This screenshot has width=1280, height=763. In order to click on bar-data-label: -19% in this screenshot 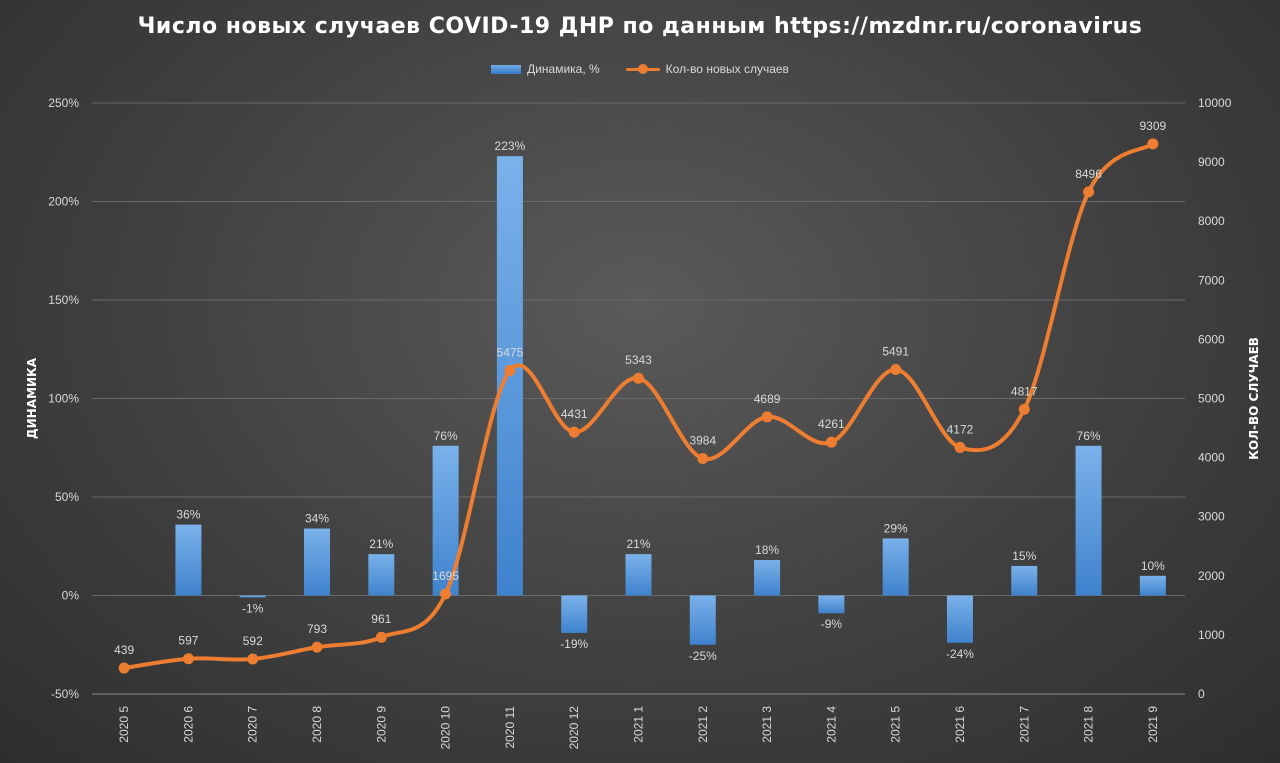, I will do `click(574, 644)`.